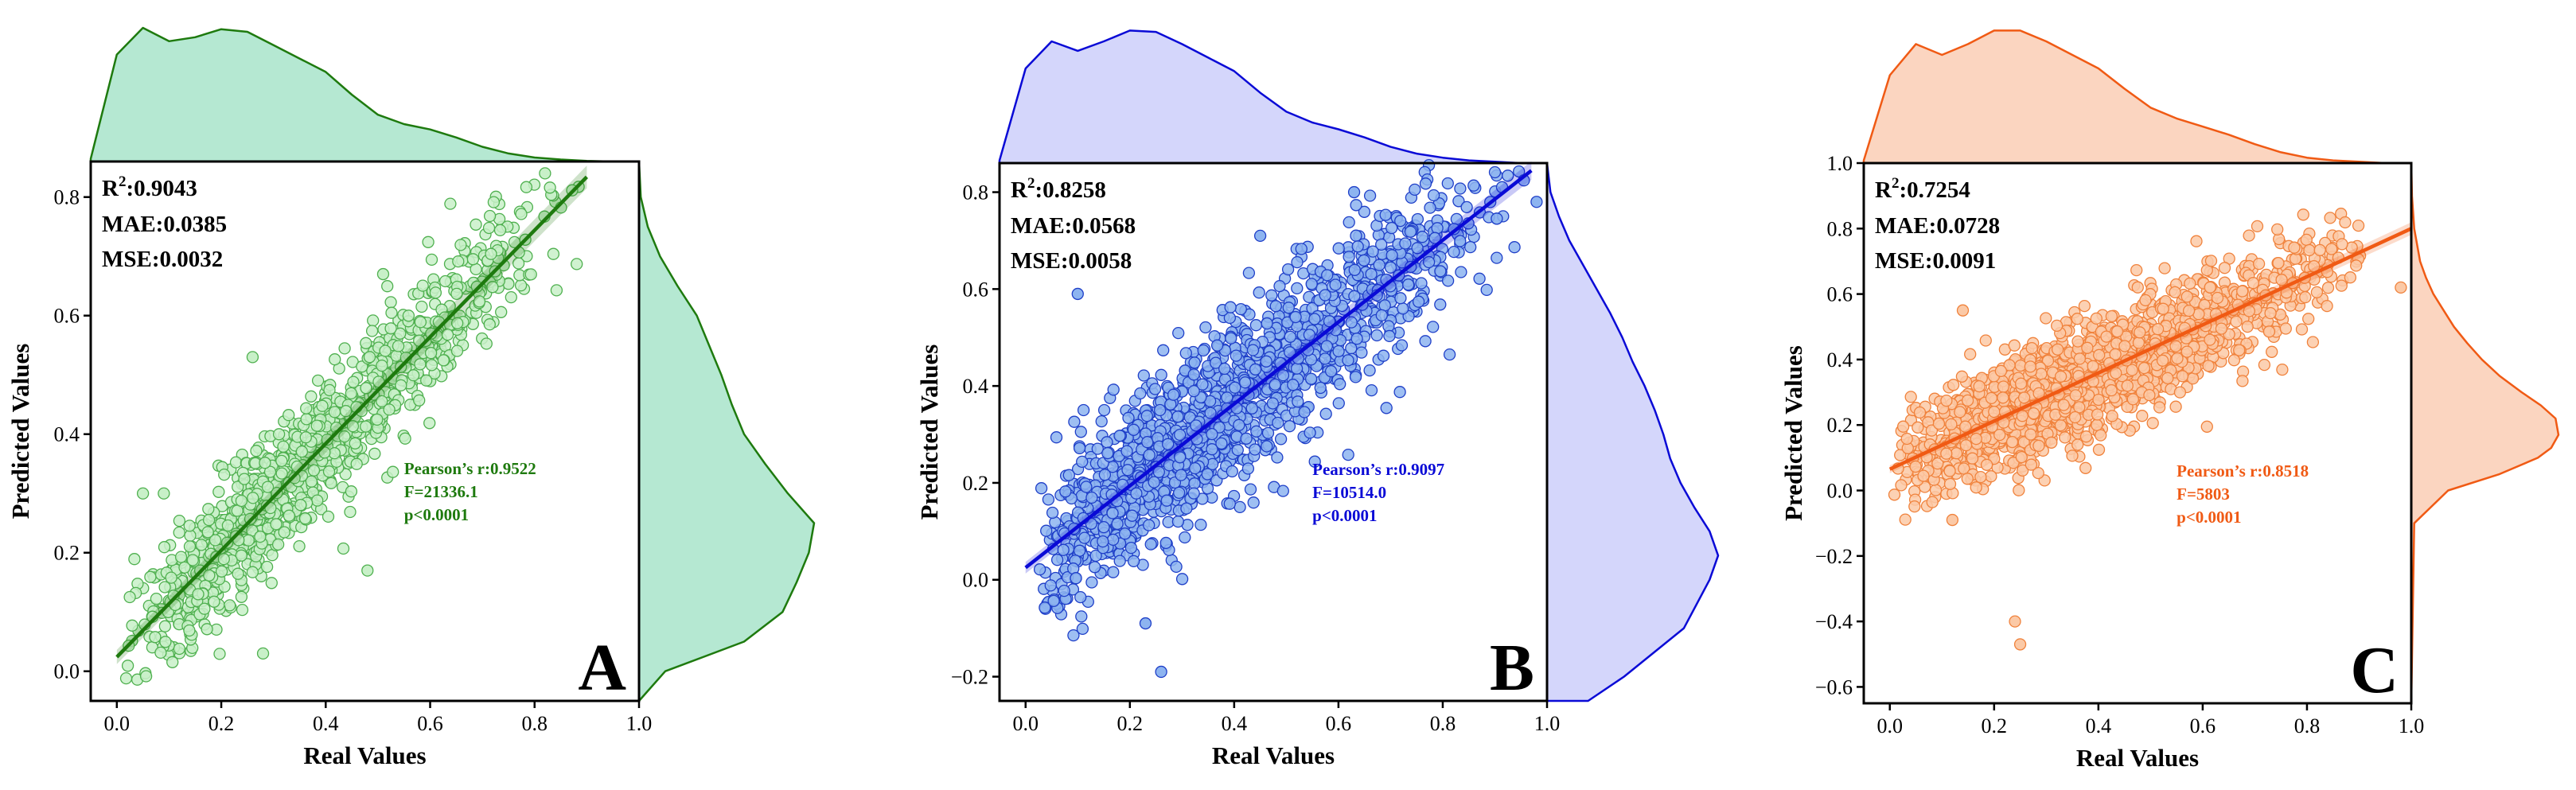 The width and height of the screenshot is (2576, 790). Describe the element at coordinates (2485, 433) in the screenshot. I see `right-marginal-density` at that location.